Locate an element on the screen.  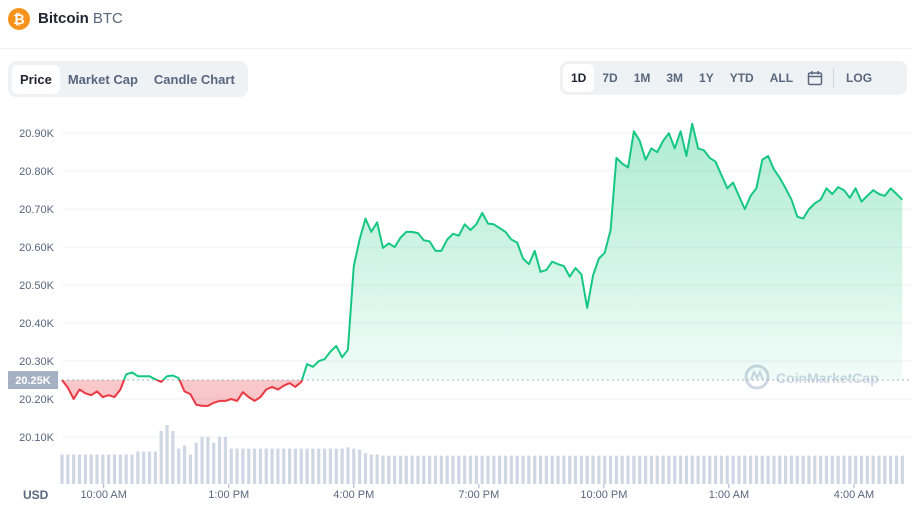
divider is located at coordinates (834, 78).